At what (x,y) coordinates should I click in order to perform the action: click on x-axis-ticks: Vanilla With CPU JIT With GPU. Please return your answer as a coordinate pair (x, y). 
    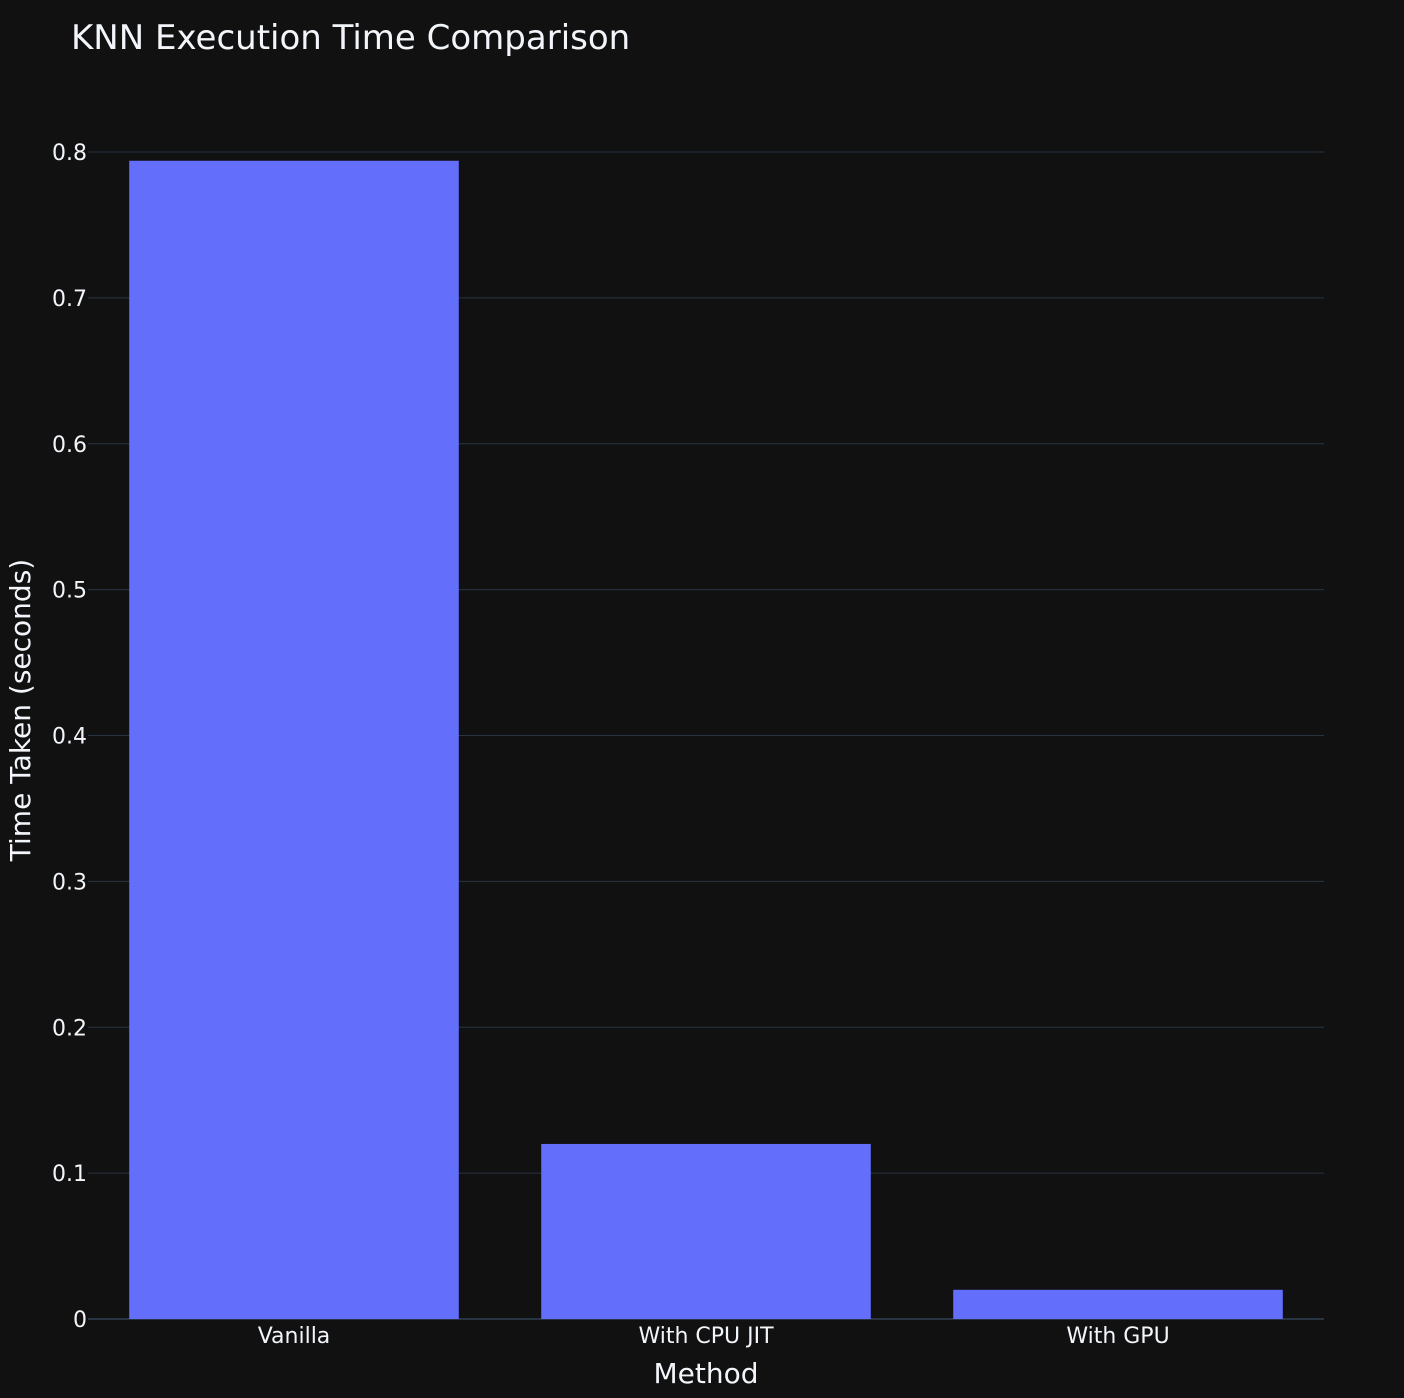
    Looking at the image, I should click on (714, 1336).